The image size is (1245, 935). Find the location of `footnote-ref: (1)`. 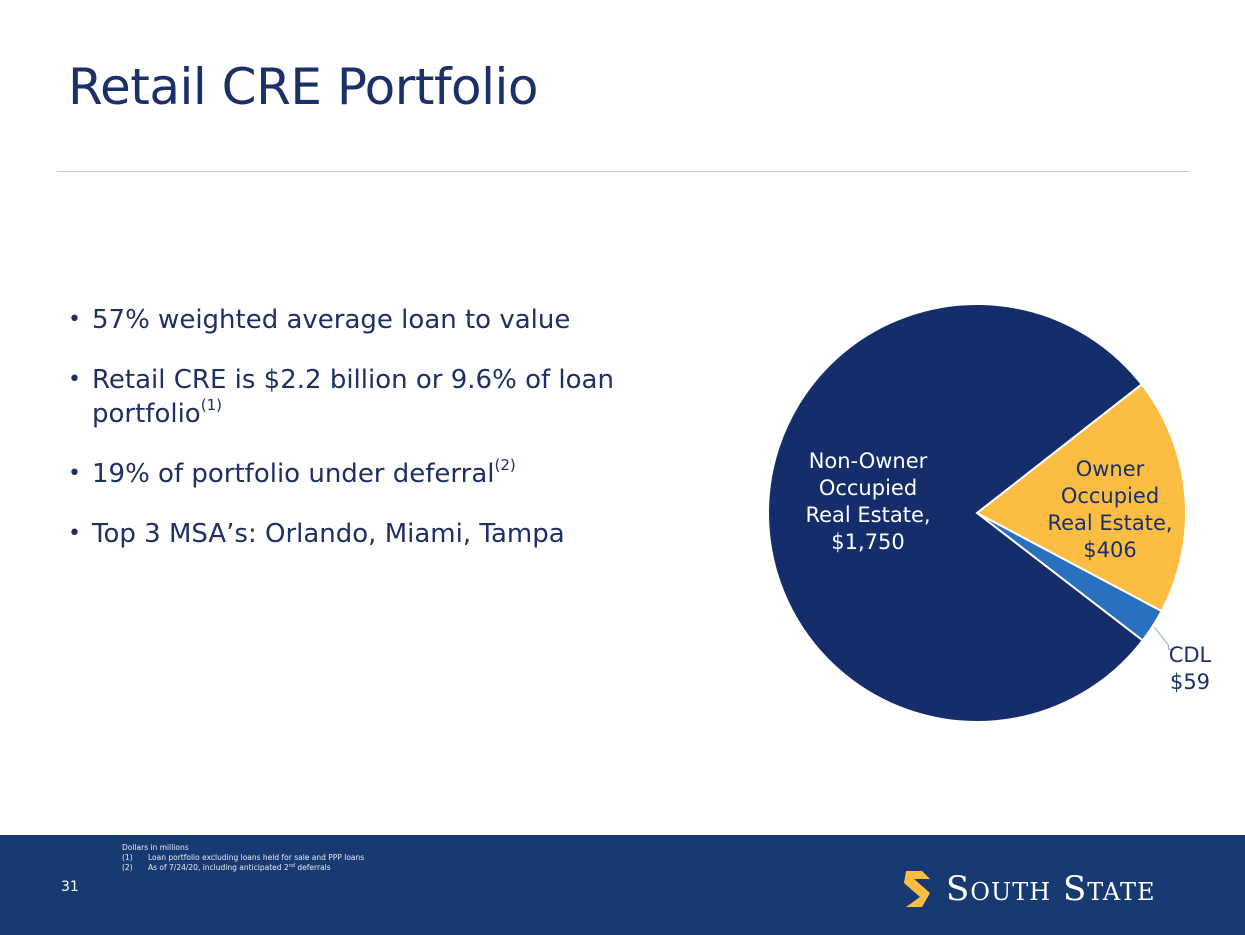

footnote-ref: (1) is located at coordinates (211, 405).